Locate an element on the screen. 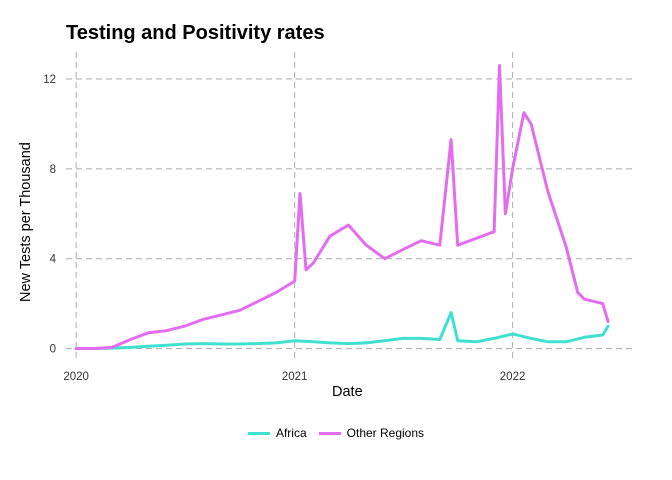 The image size is (672, 480). y-tick-label: 4 is located at coordinates (53, 260).